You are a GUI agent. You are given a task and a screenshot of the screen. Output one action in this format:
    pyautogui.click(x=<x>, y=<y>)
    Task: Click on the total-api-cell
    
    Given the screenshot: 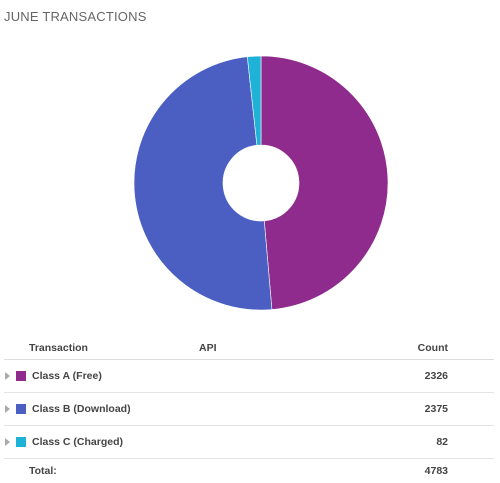 What is the action you would take?
    pyautogui.click(x=299, y=471)
    